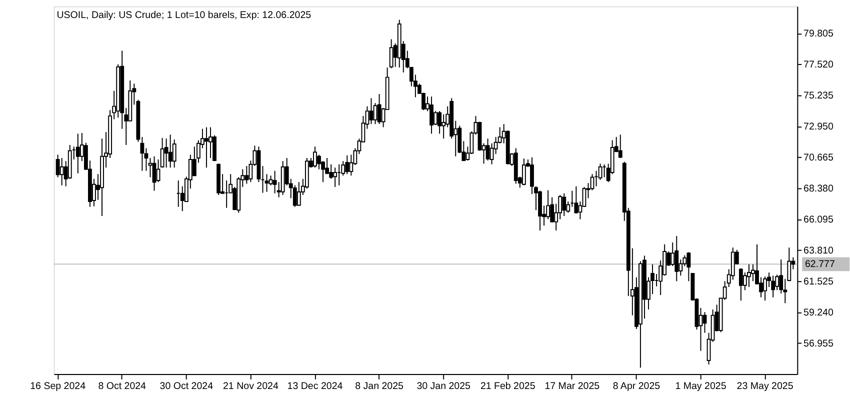 This screenshot has width=850, height=400. I want to click on y-tick-label: 77.520, so click(819, 65).